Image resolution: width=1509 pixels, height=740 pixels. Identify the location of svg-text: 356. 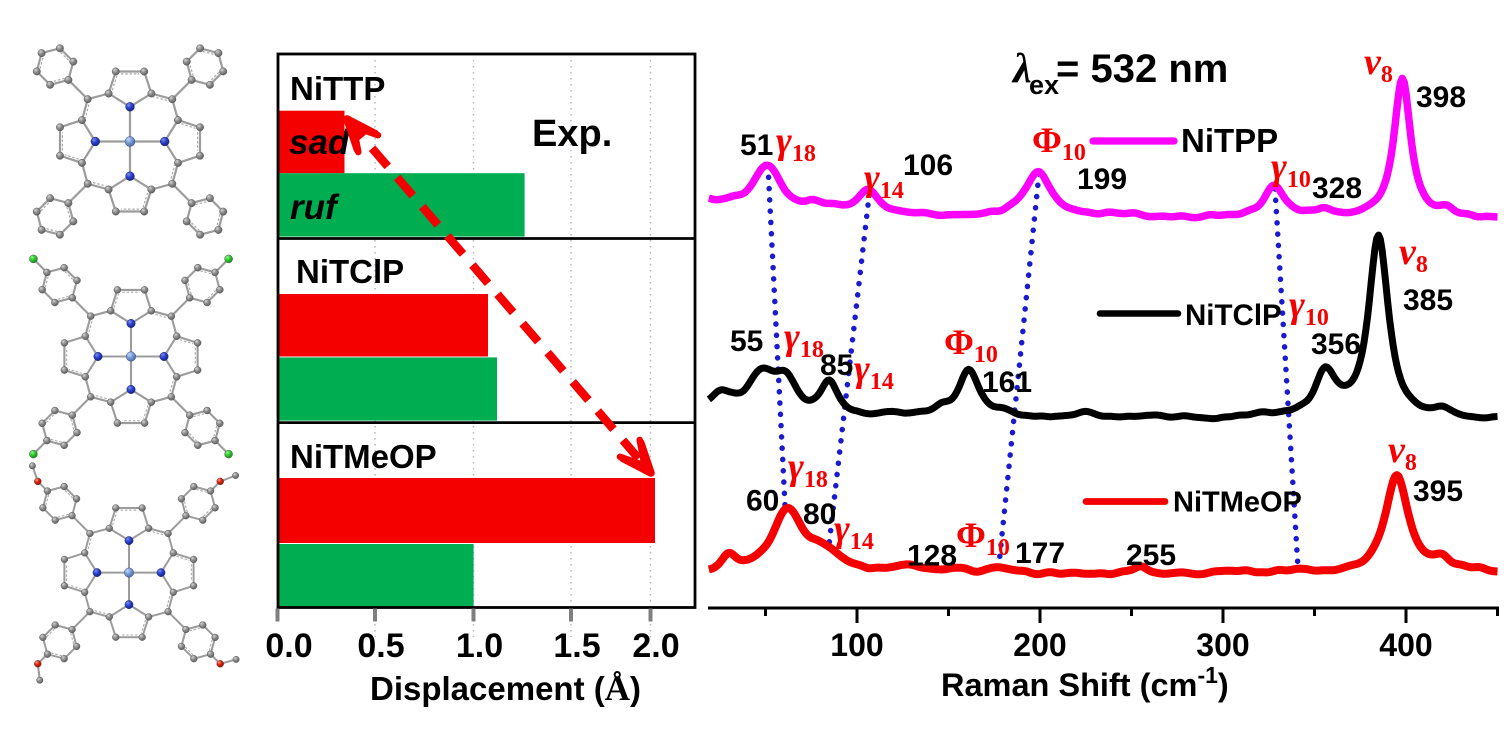
(1336, 344).